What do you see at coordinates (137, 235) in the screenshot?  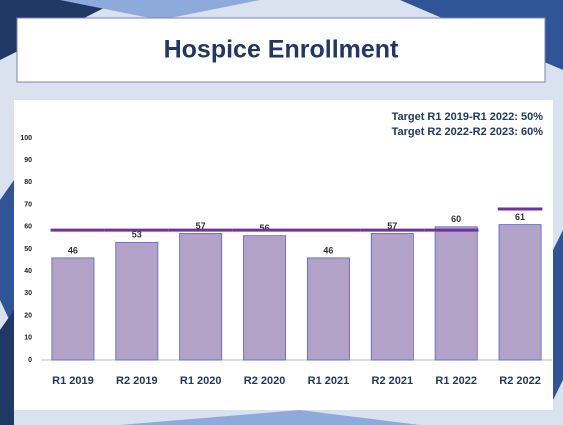 I see `value-label: 53` at bounding box center [137, 235].